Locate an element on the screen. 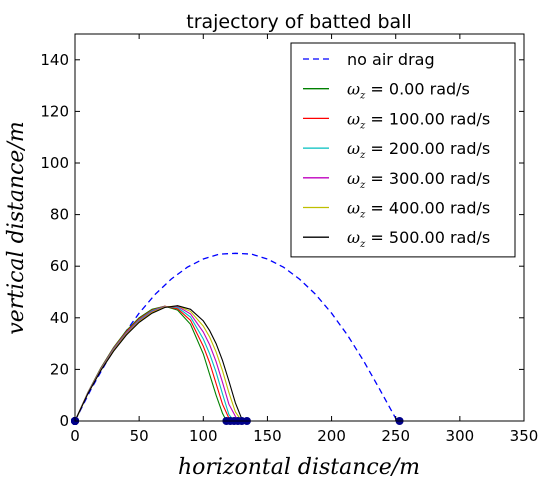  x-tick-label: 100 is located at coordinates (203, 436).